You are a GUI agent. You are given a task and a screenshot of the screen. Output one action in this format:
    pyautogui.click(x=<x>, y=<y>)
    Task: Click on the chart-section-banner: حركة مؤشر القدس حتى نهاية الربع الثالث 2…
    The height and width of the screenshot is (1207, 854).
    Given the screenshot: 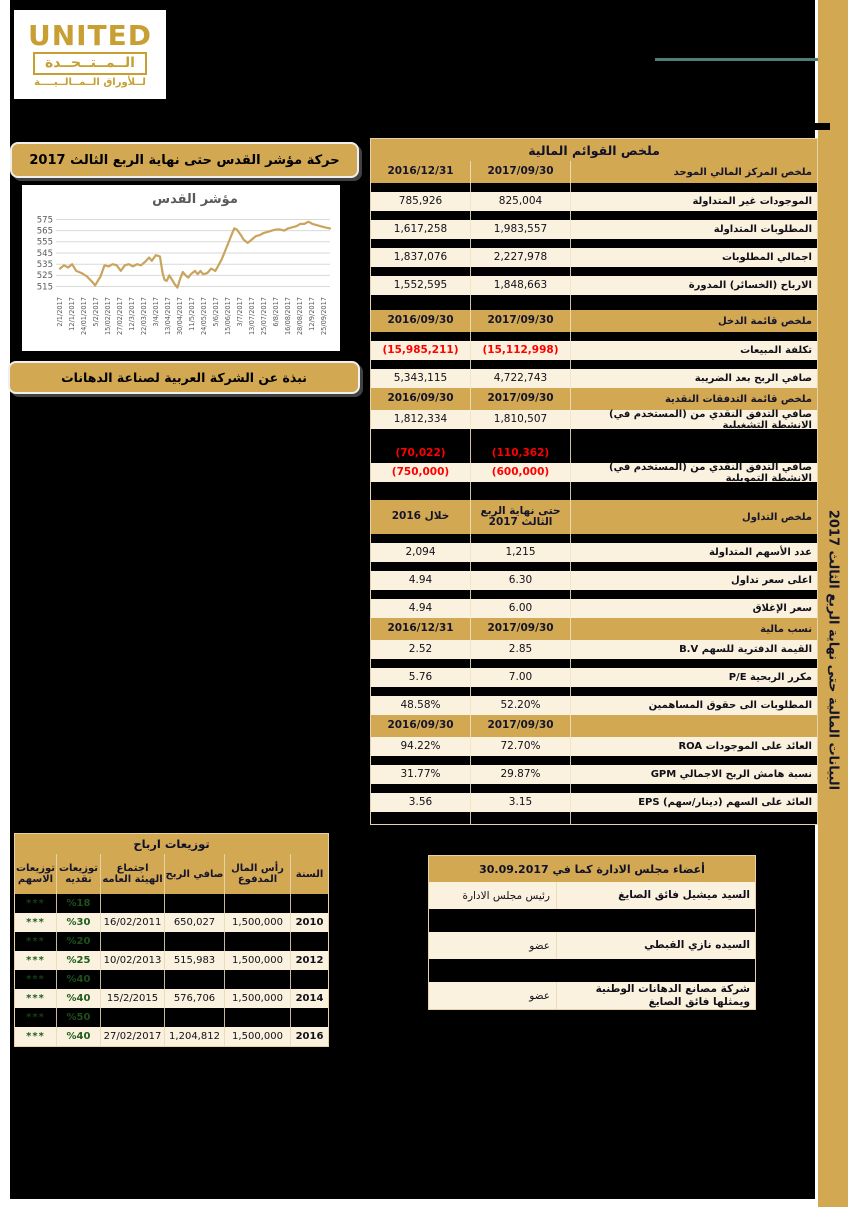 What is the action you would take?
    pyautogui.click(x=184, y=160)
    